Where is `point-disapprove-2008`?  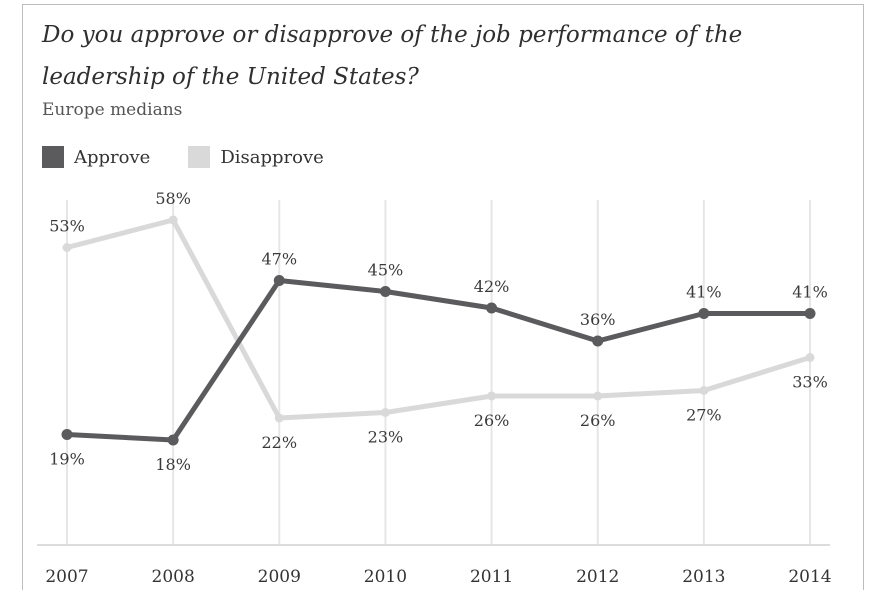 point-disapprove-2008 is located at coordinates (173, 220).